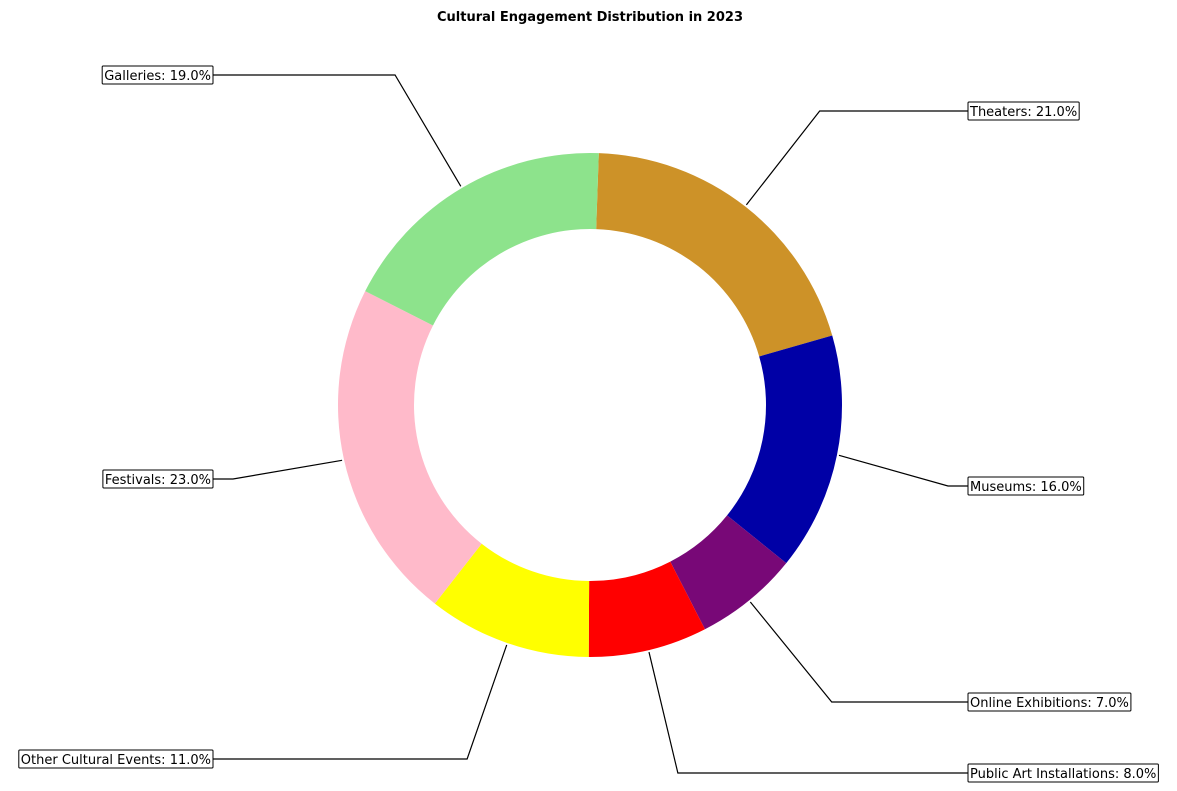 The image size is (1177, 791). I want to click on slice-label: Festivals: 23.0%, so click(158, 480).